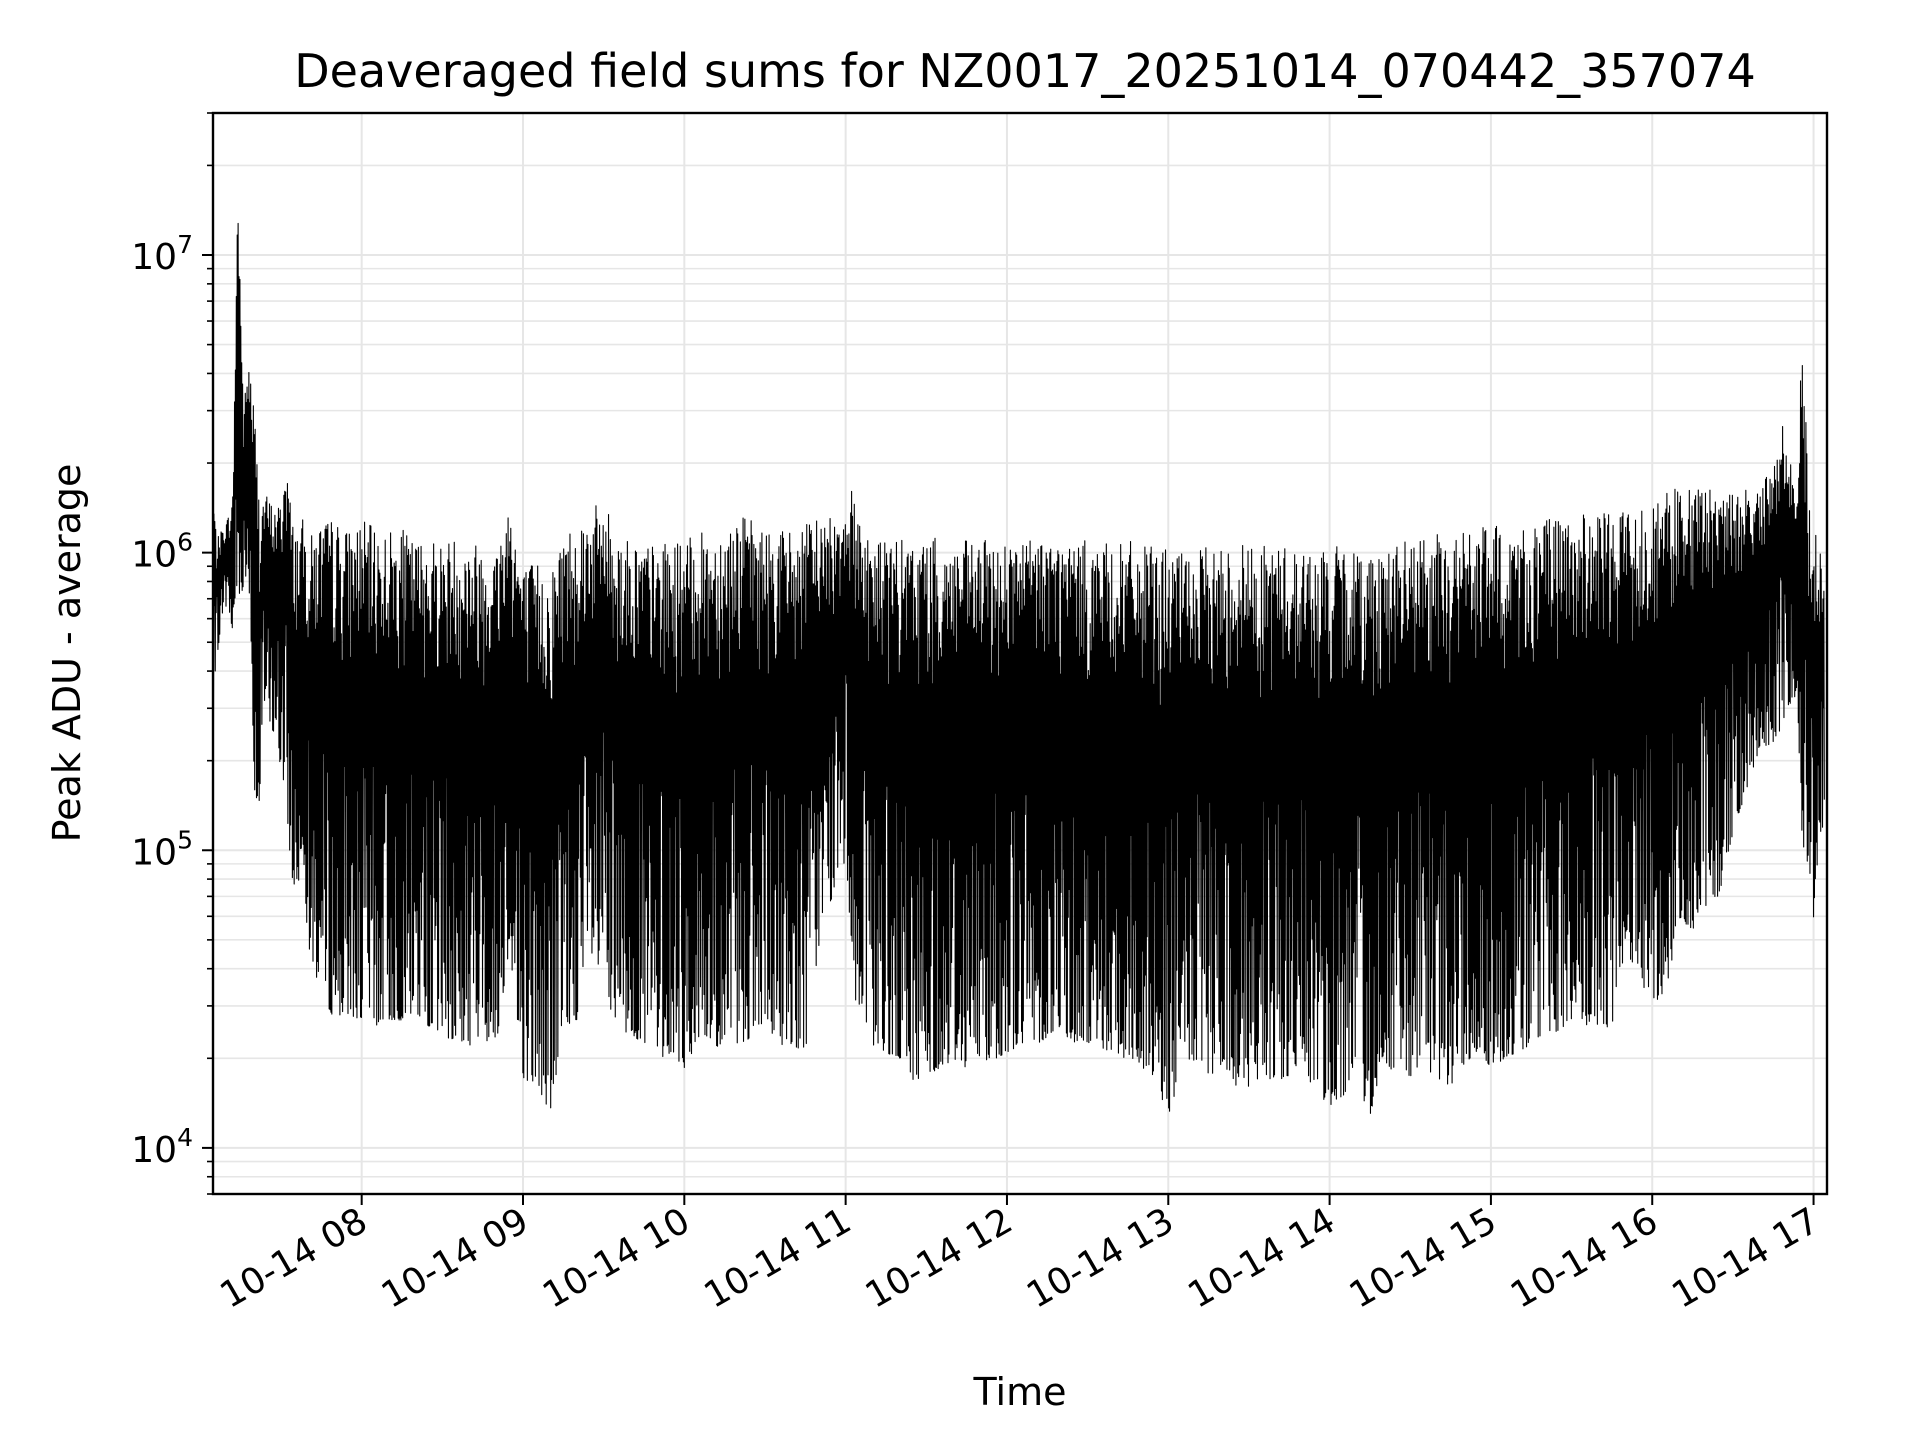  What do you see at coordinates (172, 653) in the screenshot?
I see `y-axis: 10⁴ 10⁵ 10⁶ 10⁷` at bounding box center [172, 653].